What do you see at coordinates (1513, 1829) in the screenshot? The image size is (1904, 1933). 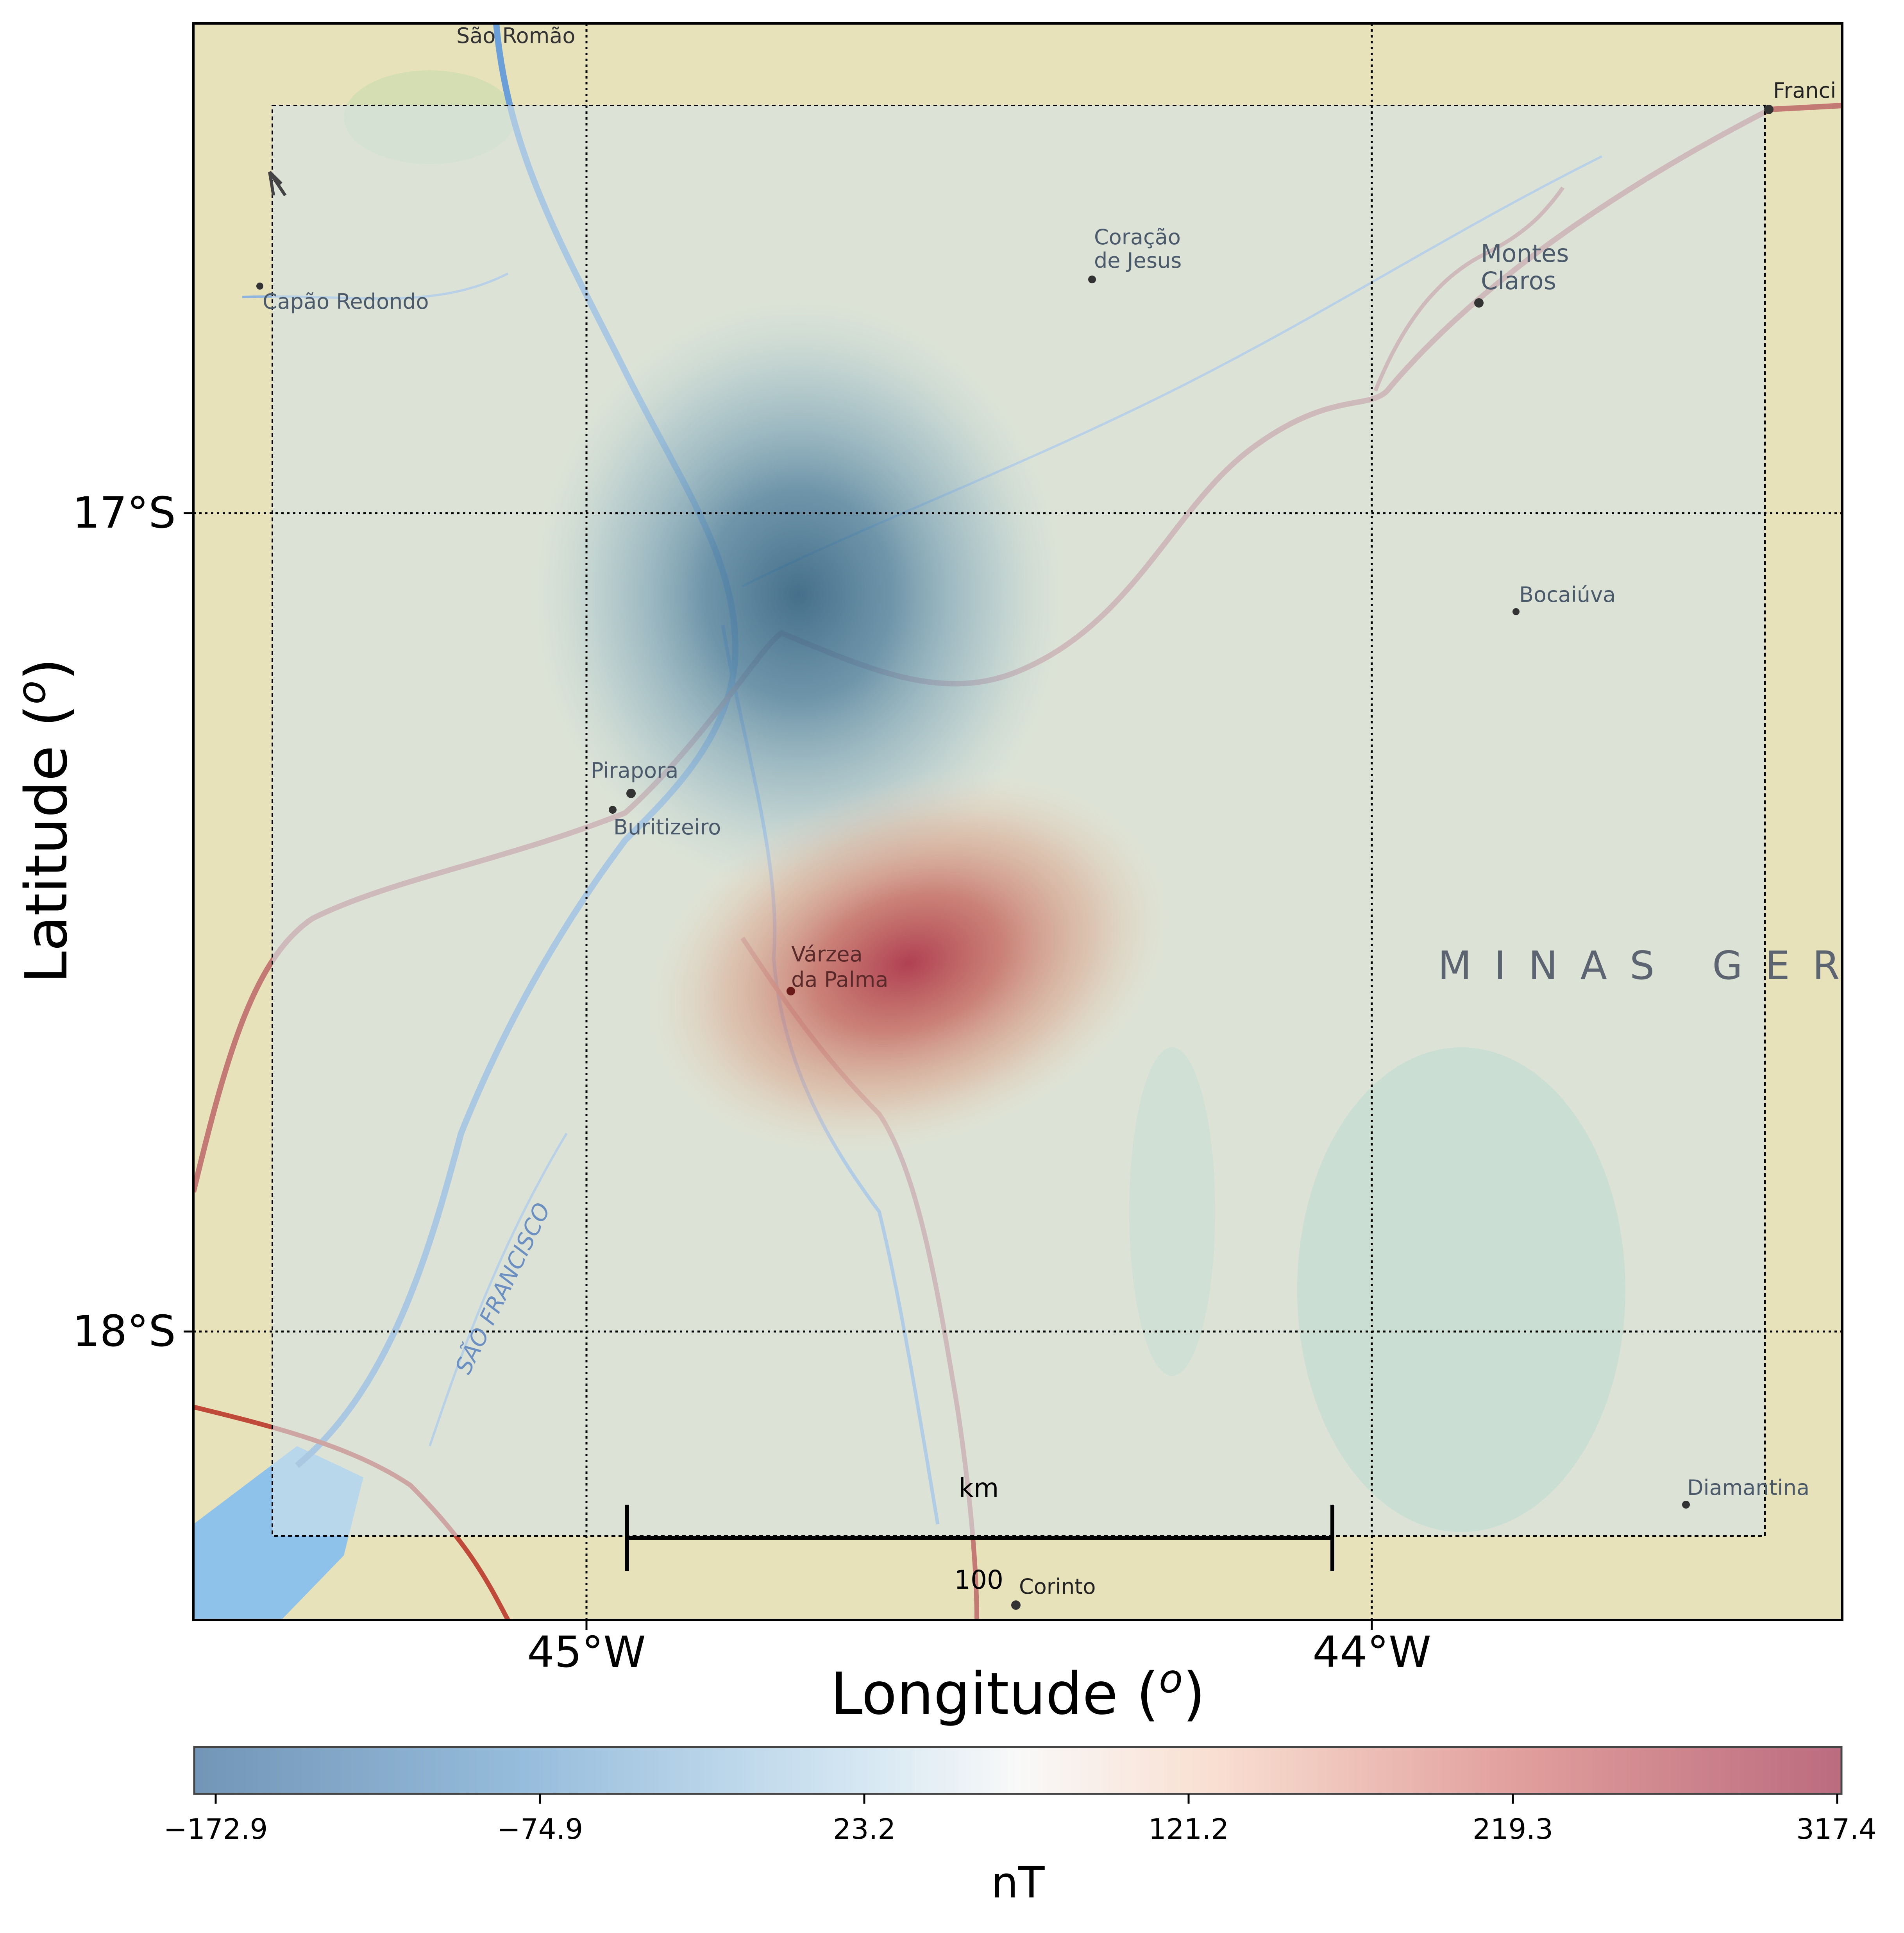 I see `colorbar-tick-label: 219.3` at bounding box center [1513, 1829].